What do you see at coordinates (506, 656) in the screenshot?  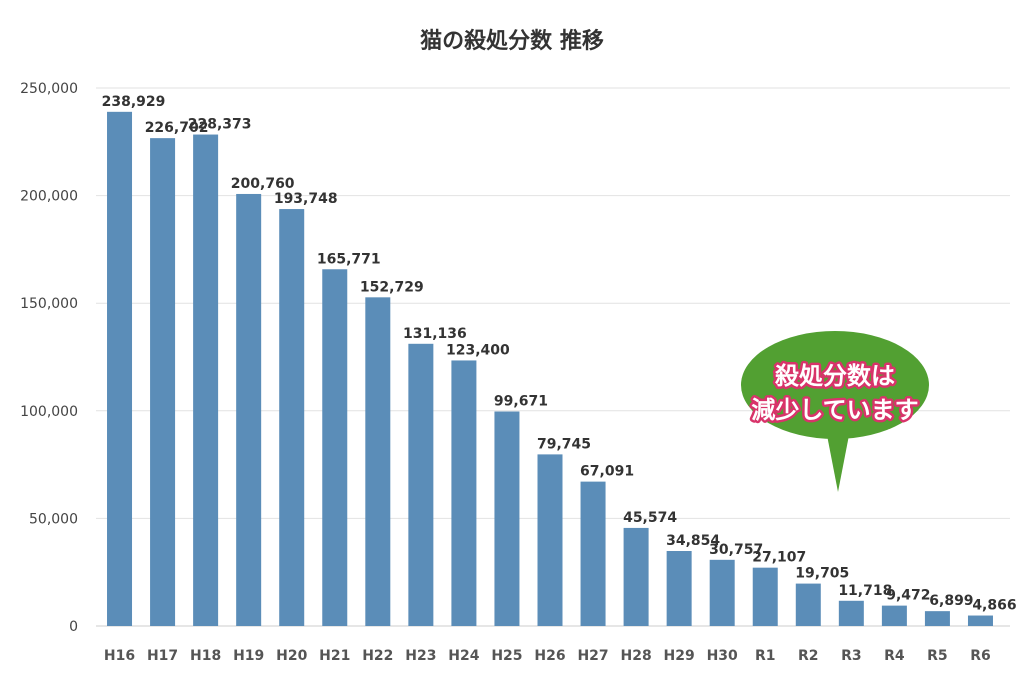 I see `x-tick-label: H25` at bounding box center [506, 656].